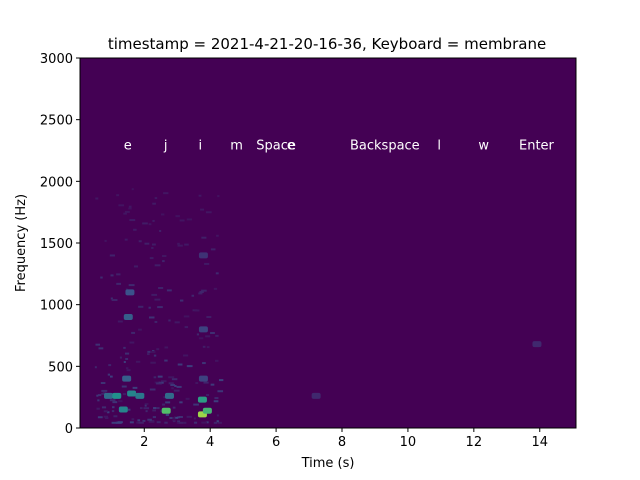 This screenshot has width=640, height=480. Describe the element at coordinates (276, 145) in the screenshot. I see `key-annotation: Space` at that location.